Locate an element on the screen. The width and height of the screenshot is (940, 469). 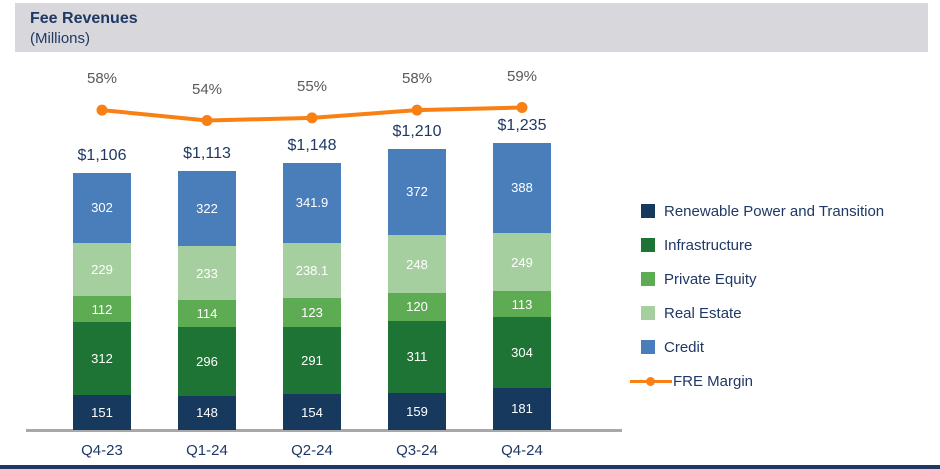
fre-margin-polyline is located at coordinates (312, 114).